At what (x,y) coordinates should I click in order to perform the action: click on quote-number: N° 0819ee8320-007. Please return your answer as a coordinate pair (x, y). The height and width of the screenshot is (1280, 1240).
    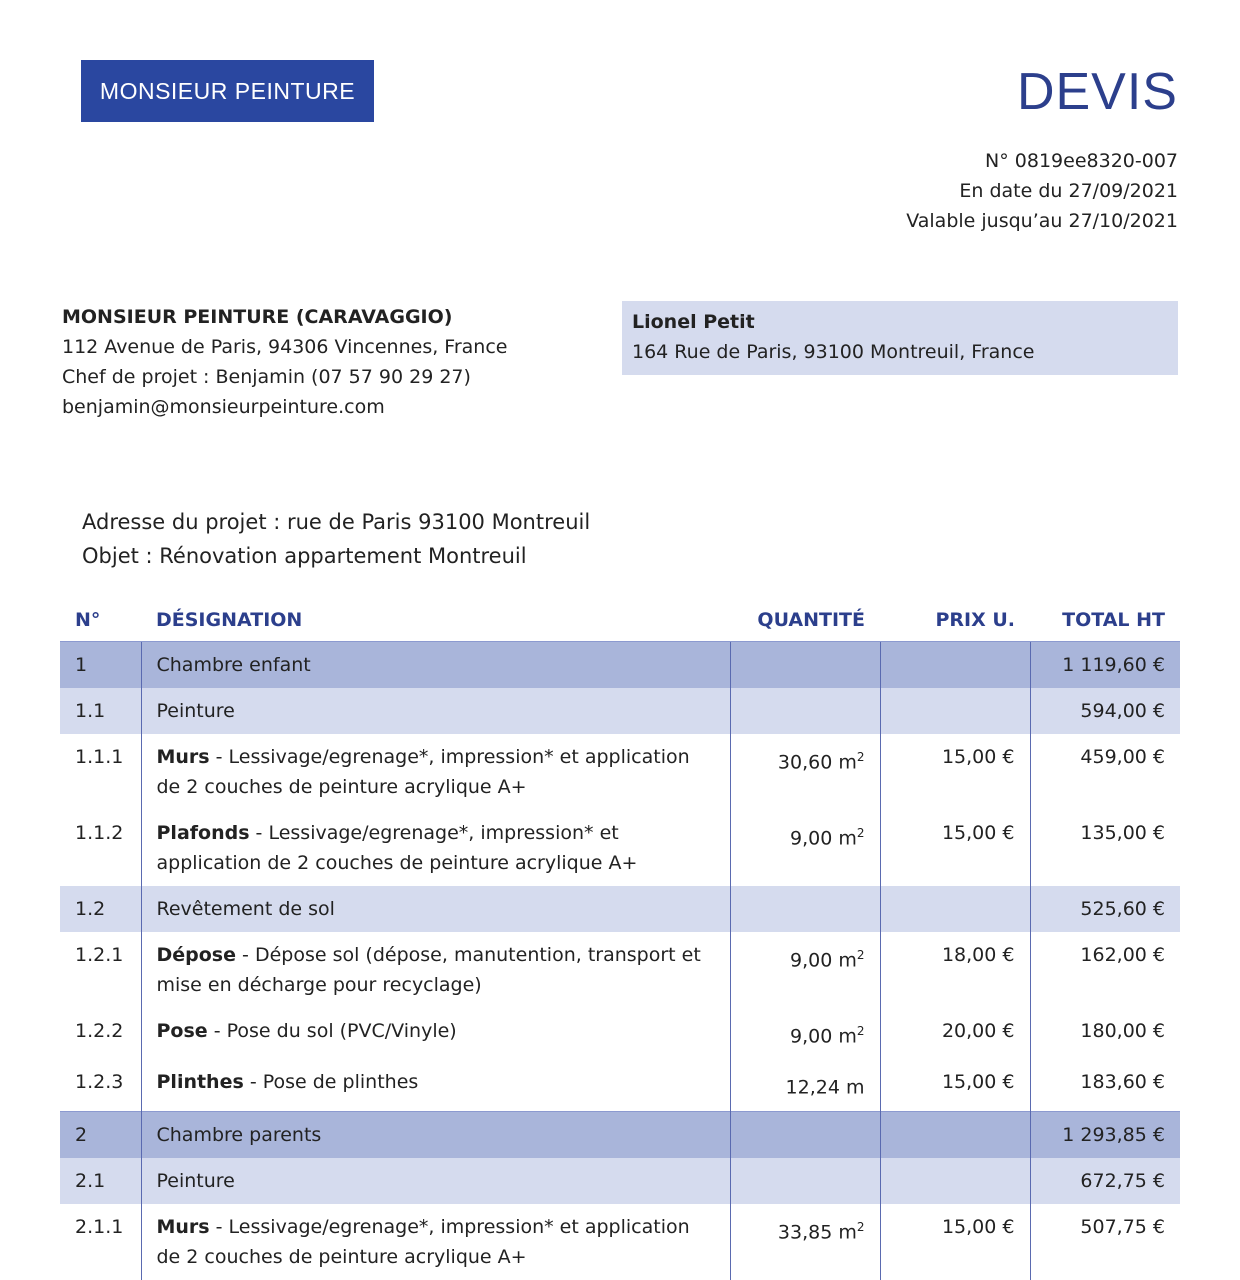
    Looking at the image, I should click on (1081, 161).